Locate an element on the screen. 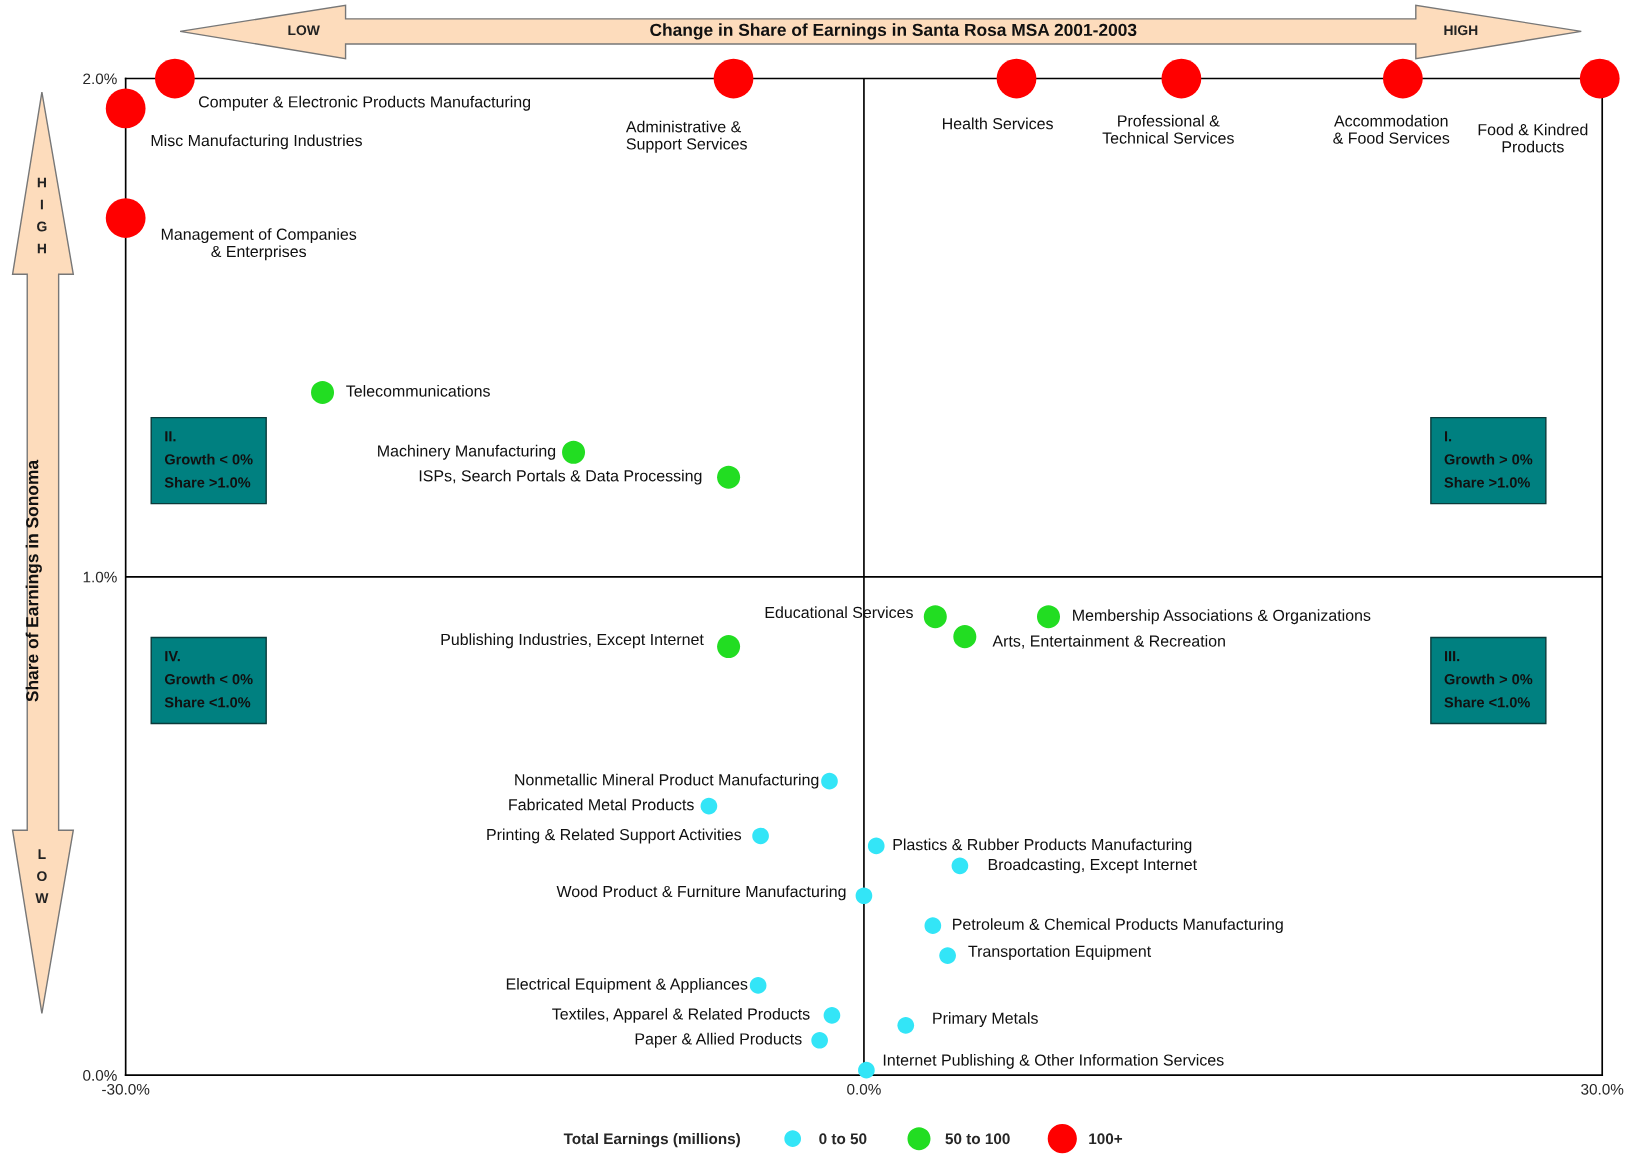 The image size is (1642, 1161). annotation: Plastics & Rubber Products Manufacturing is located at coordinates (1042, 846).